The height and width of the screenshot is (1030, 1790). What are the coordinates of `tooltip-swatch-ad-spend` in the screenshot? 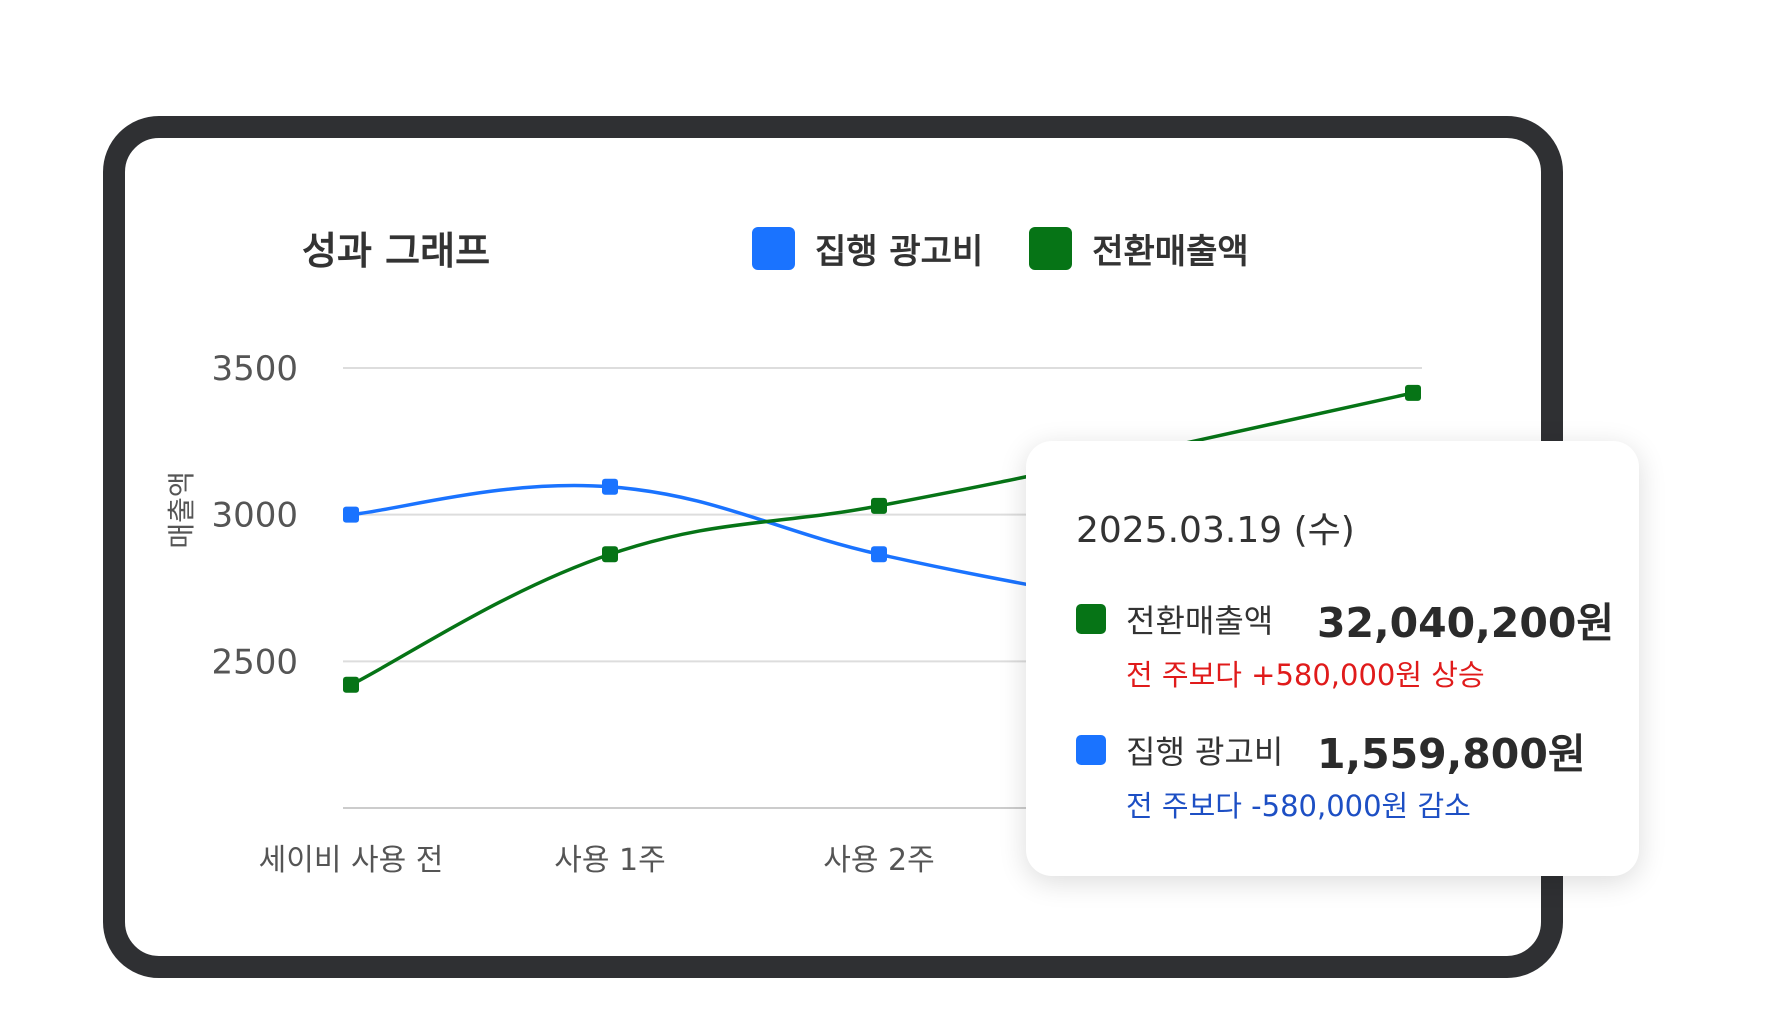 It's located at (1091, 750).